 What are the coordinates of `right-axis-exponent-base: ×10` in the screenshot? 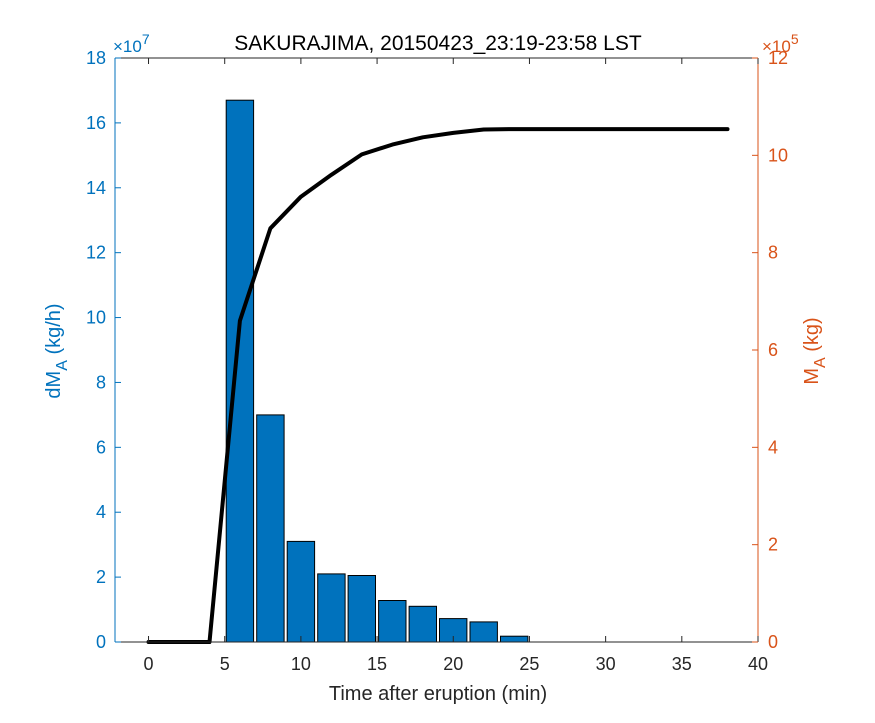 It's located at (776, 46).